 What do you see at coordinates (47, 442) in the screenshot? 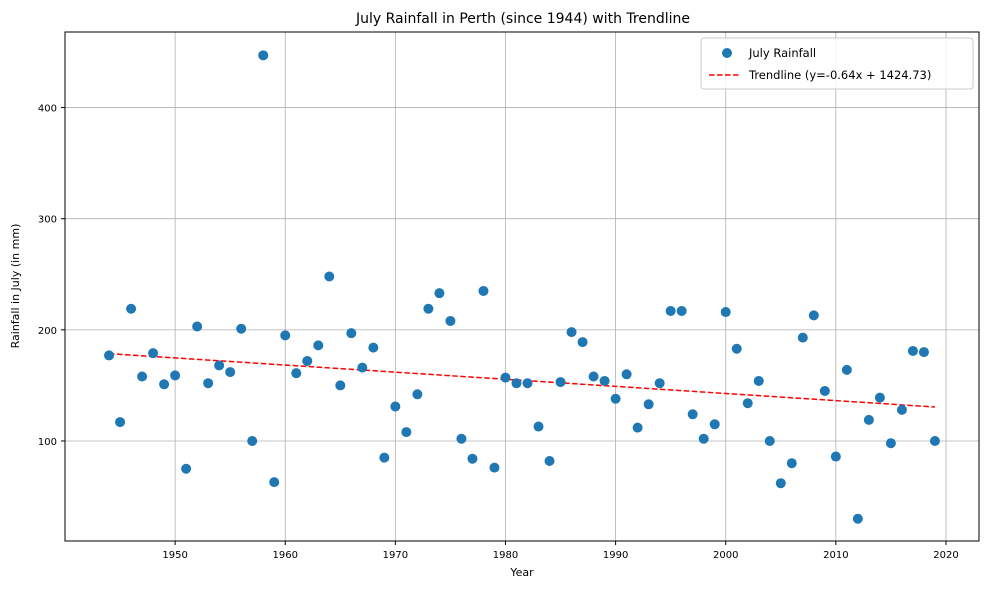
I see `y-tick-label: 100` at bounding box center [47, 442].